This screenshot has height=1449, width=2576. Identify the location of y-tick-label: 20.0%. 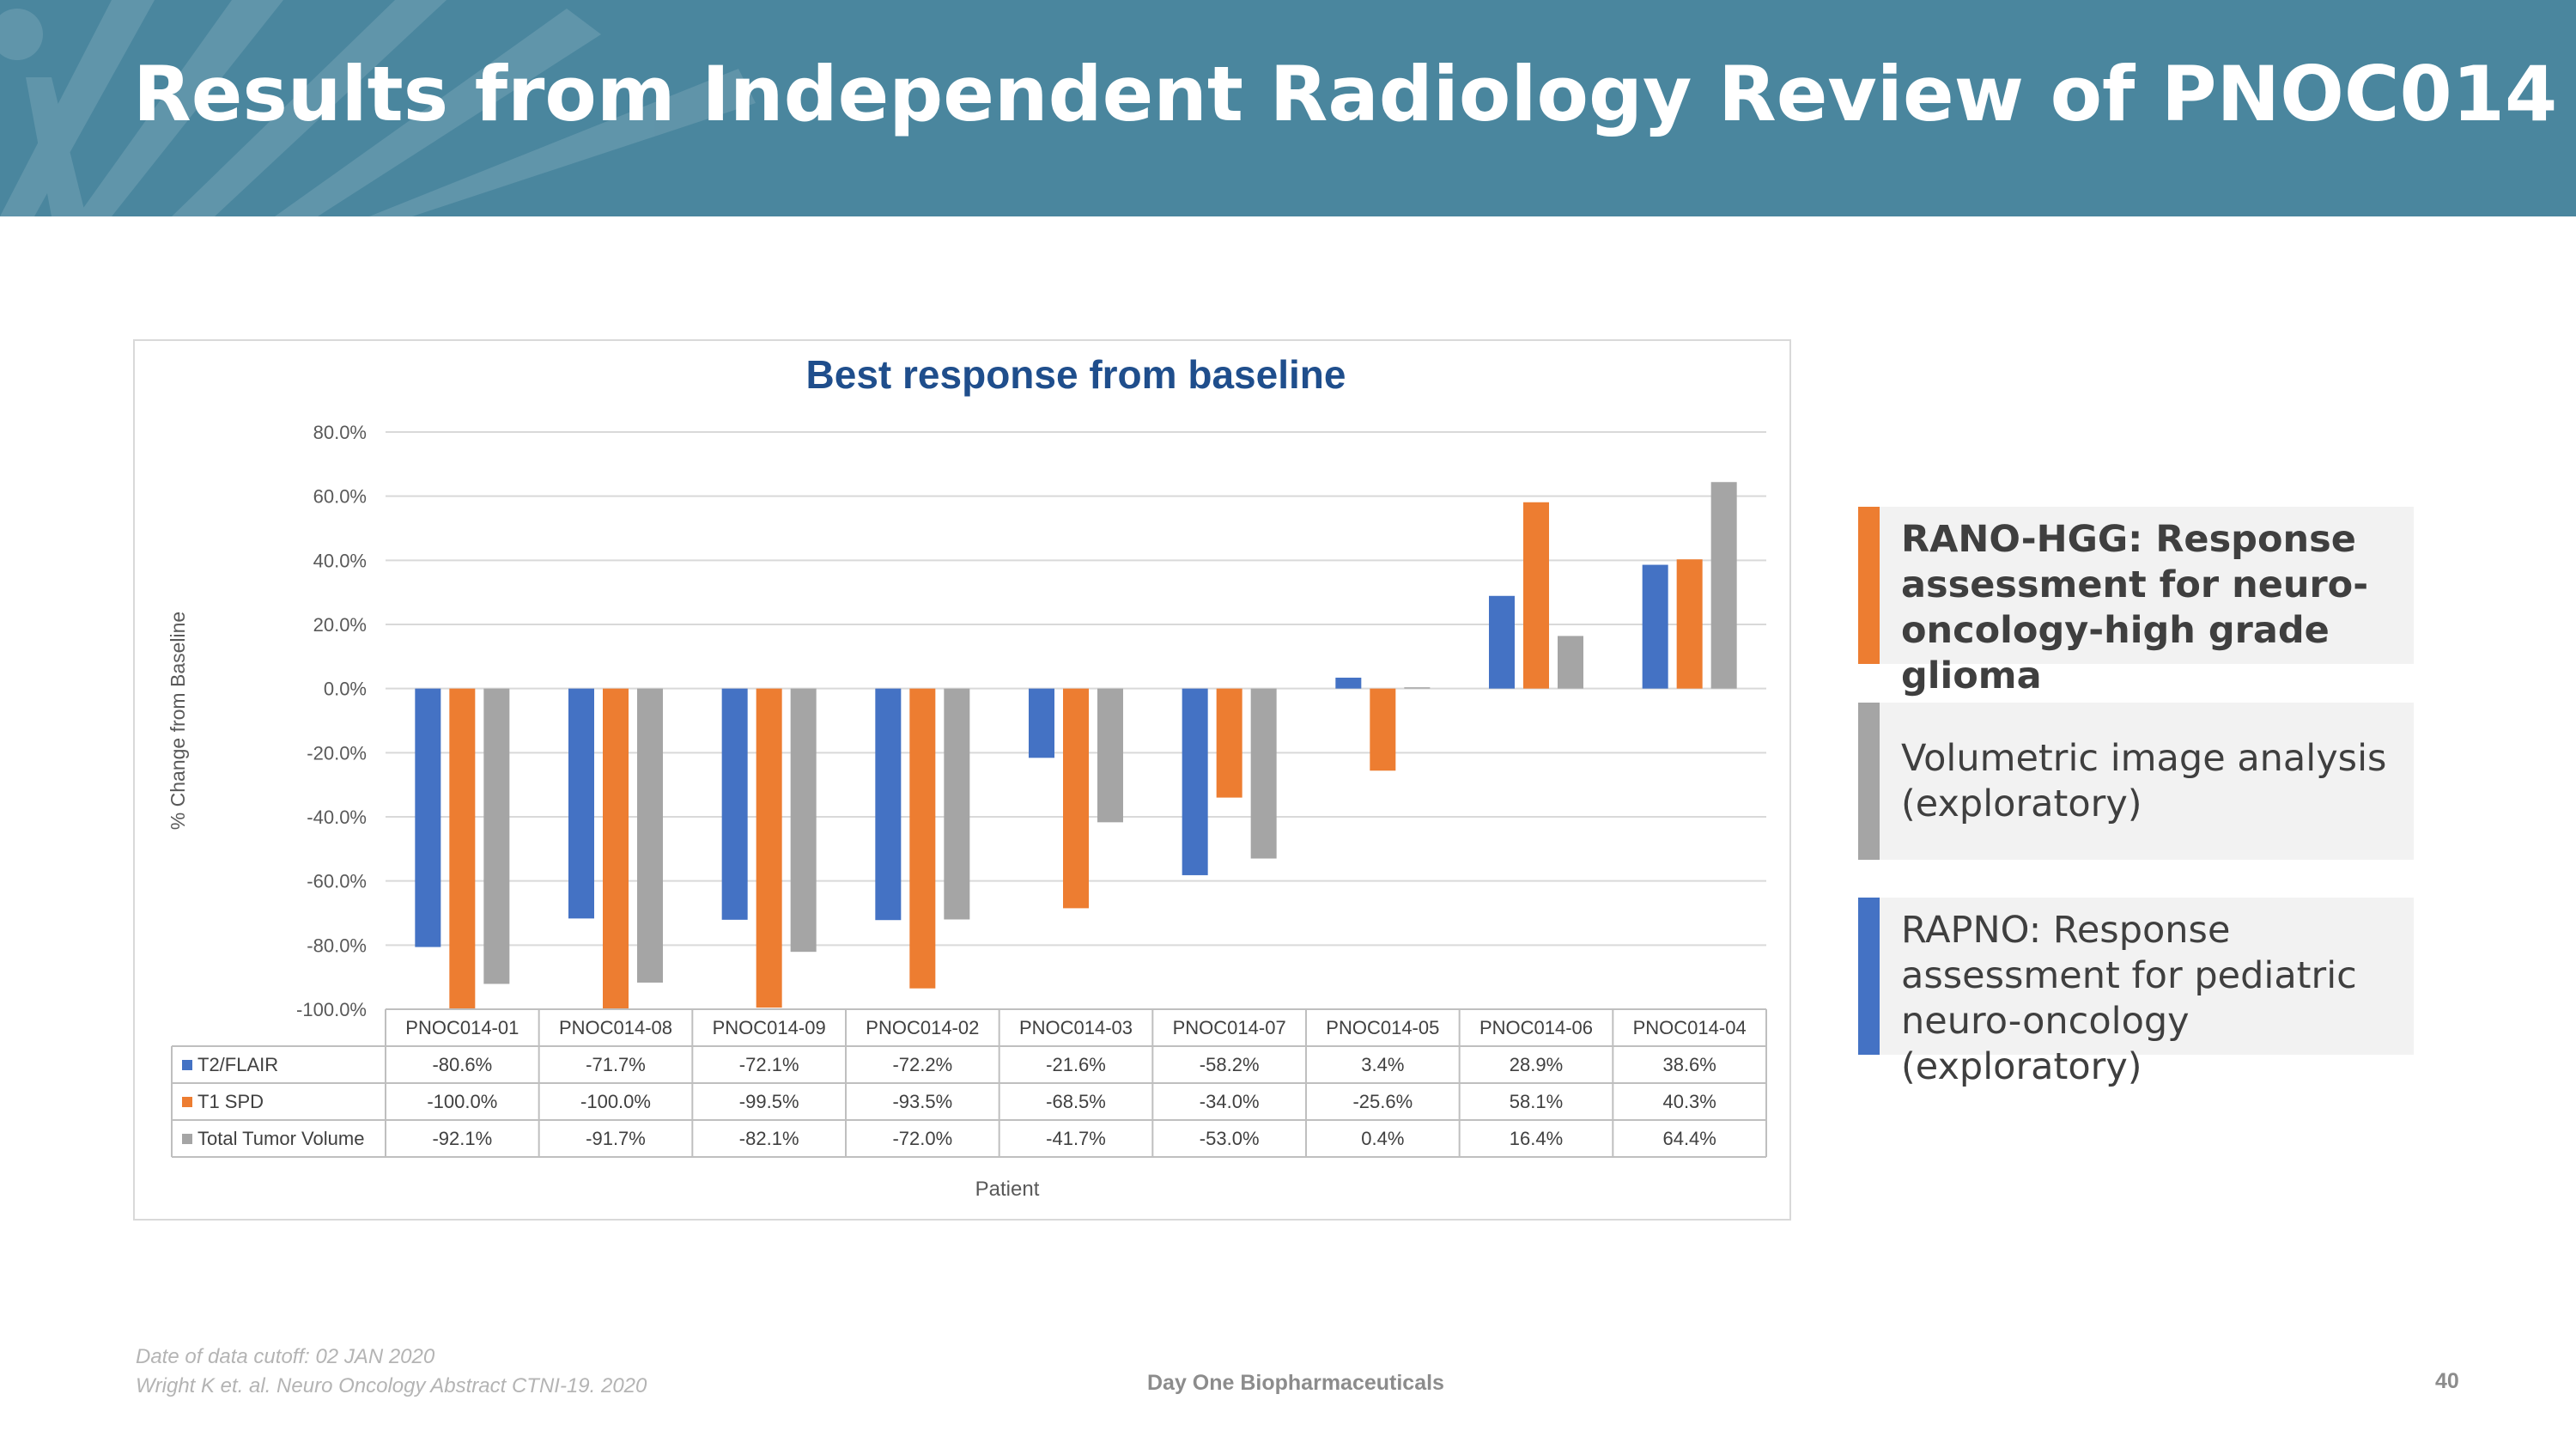
(340, 625).